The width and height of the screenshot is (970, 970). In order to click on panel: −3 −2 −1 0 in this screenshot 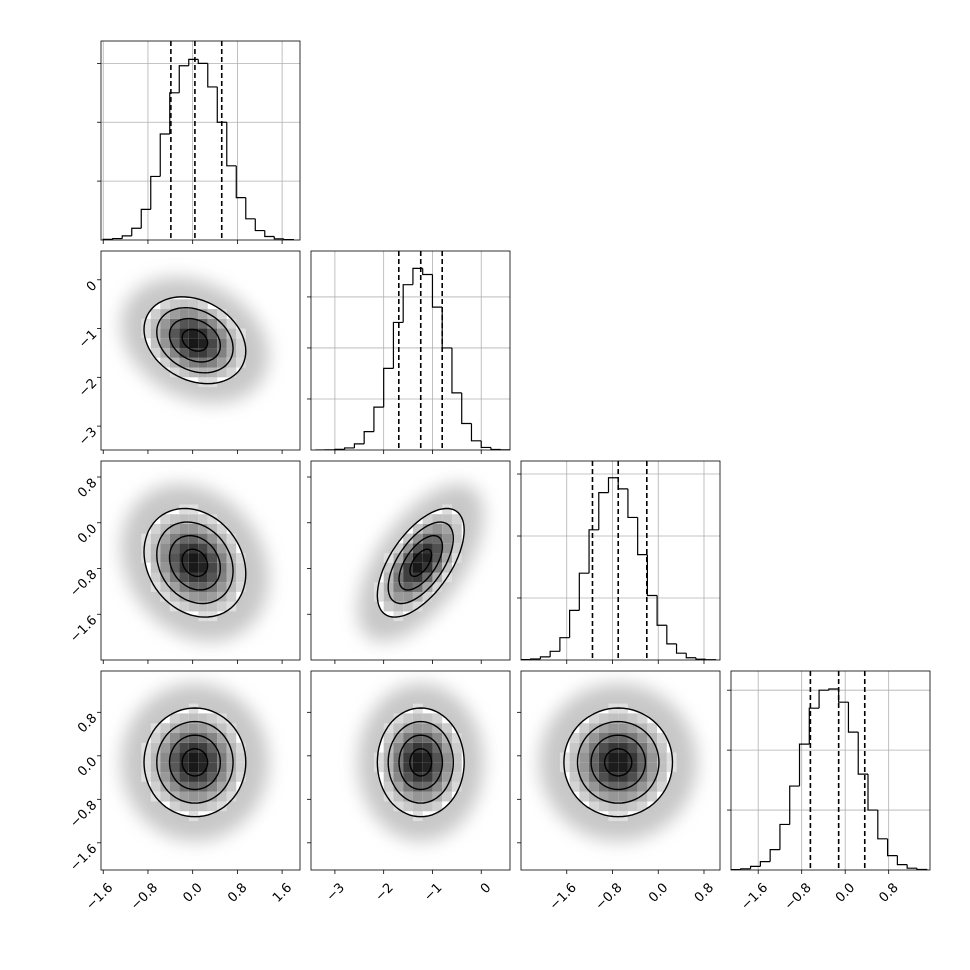, I will do `click(188, 352)`.